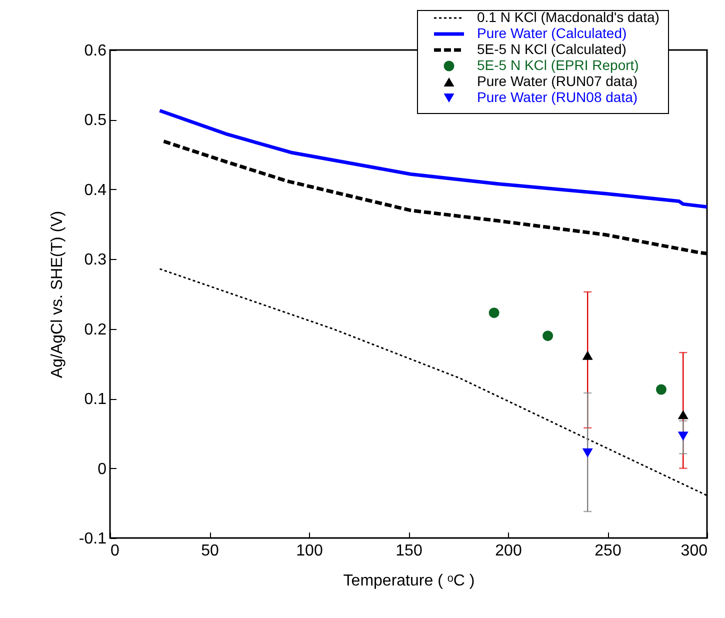 This screenshot has height=618, width=725. I want to click on legend-label: Pure Water (RUN08 data), so click(557, 97).